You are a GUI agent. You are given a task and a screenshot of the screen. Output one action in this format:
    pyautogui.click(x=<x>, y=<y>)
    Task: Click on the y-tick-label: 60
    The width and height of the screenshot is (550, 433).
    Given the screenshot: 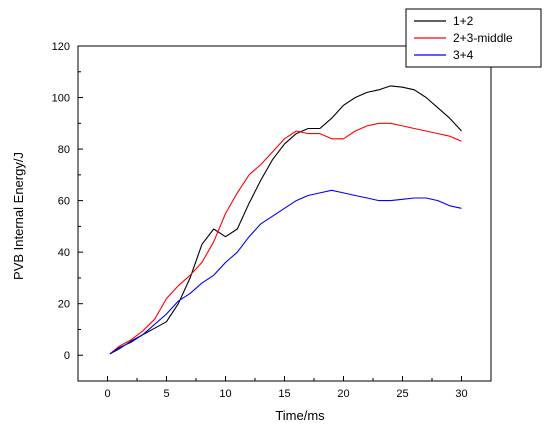 What is the action you would take?
    pyautogui.click(x=64, y=202)
    